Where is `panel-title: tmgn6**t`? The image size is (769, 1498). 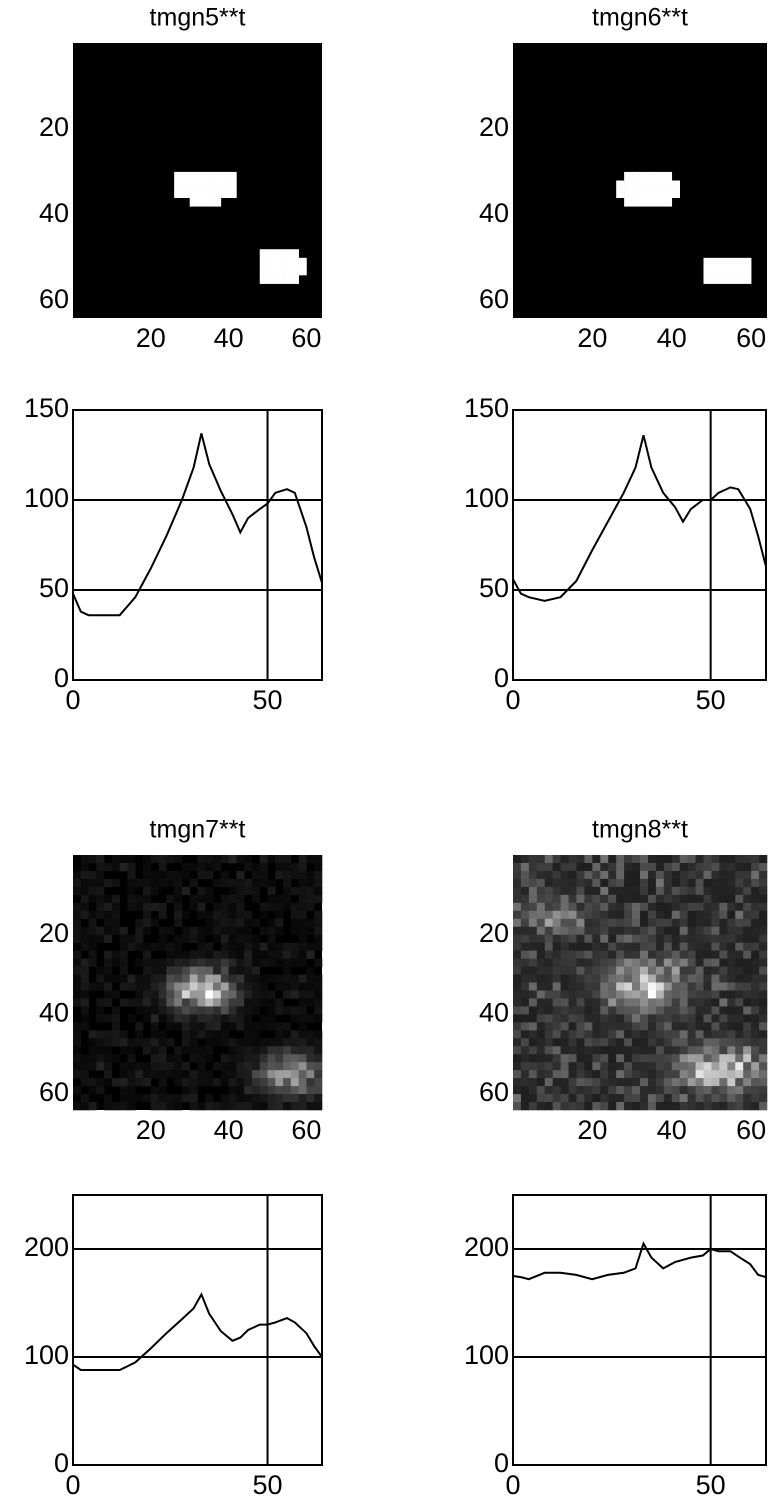 panel-title: tmgn6**t is located at coordinates (640, 18).